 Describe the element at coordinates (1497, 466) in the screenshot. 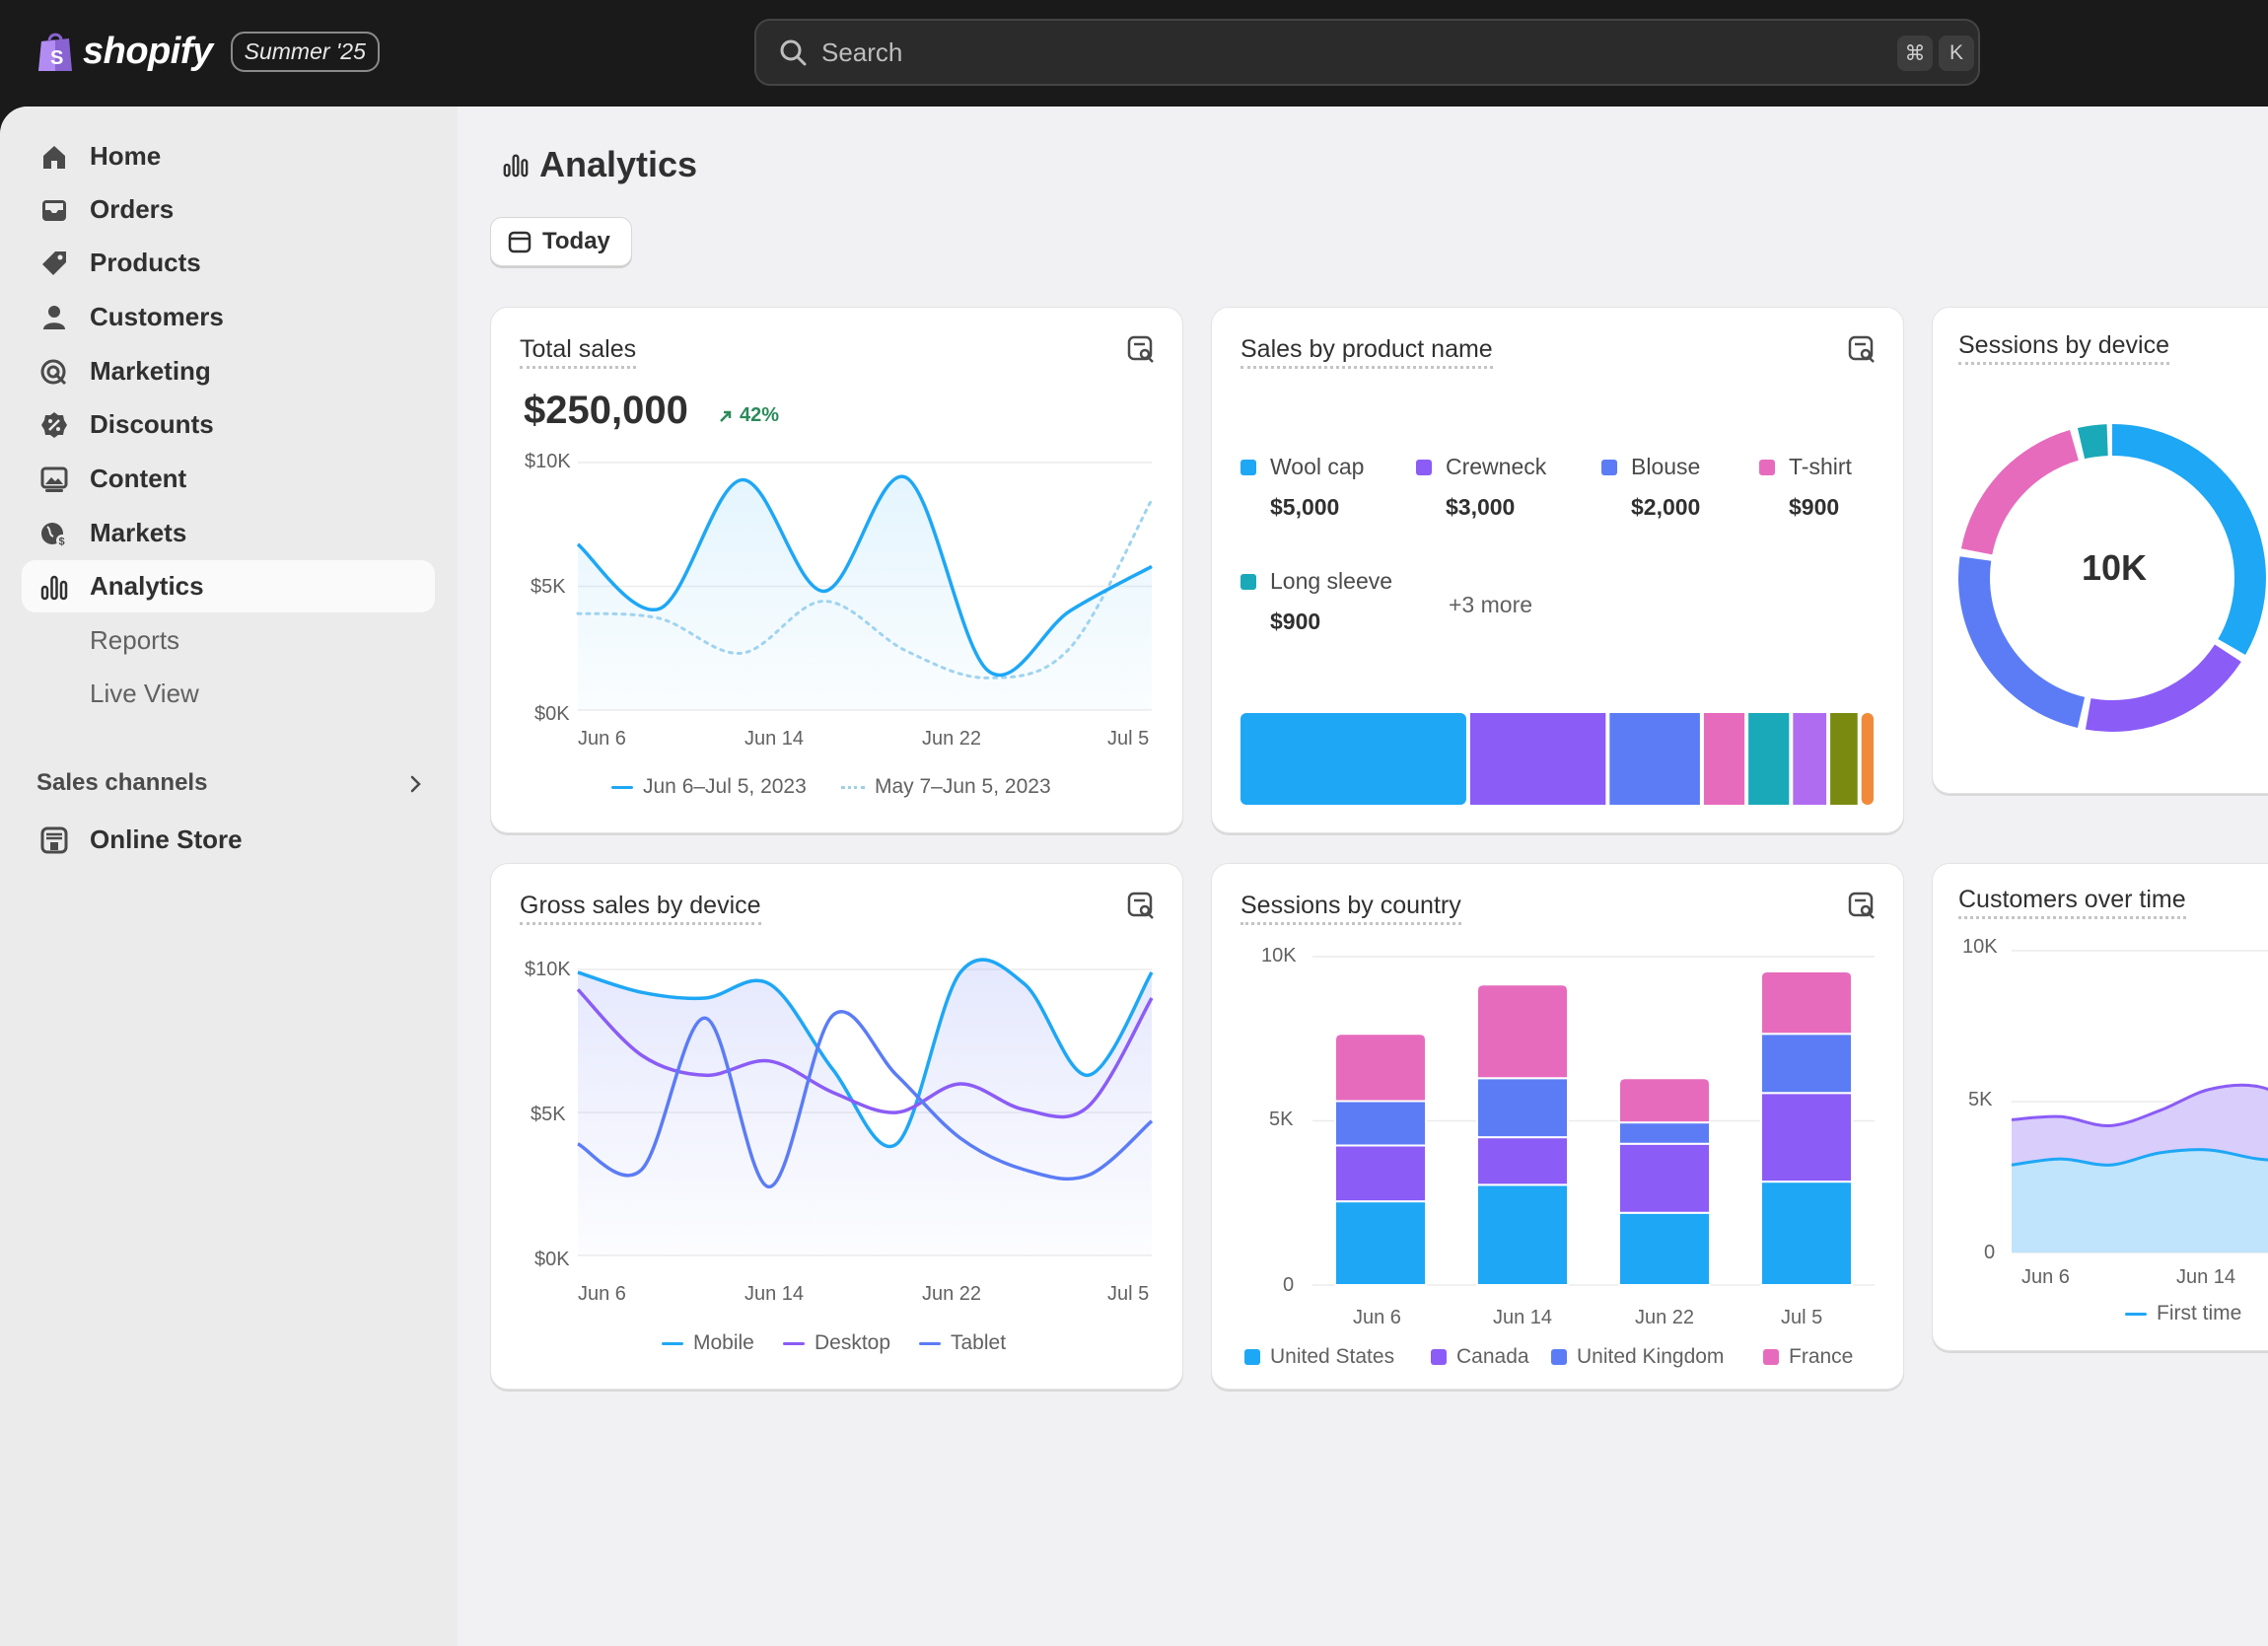

I see `product-name: Crewneck` at that location.